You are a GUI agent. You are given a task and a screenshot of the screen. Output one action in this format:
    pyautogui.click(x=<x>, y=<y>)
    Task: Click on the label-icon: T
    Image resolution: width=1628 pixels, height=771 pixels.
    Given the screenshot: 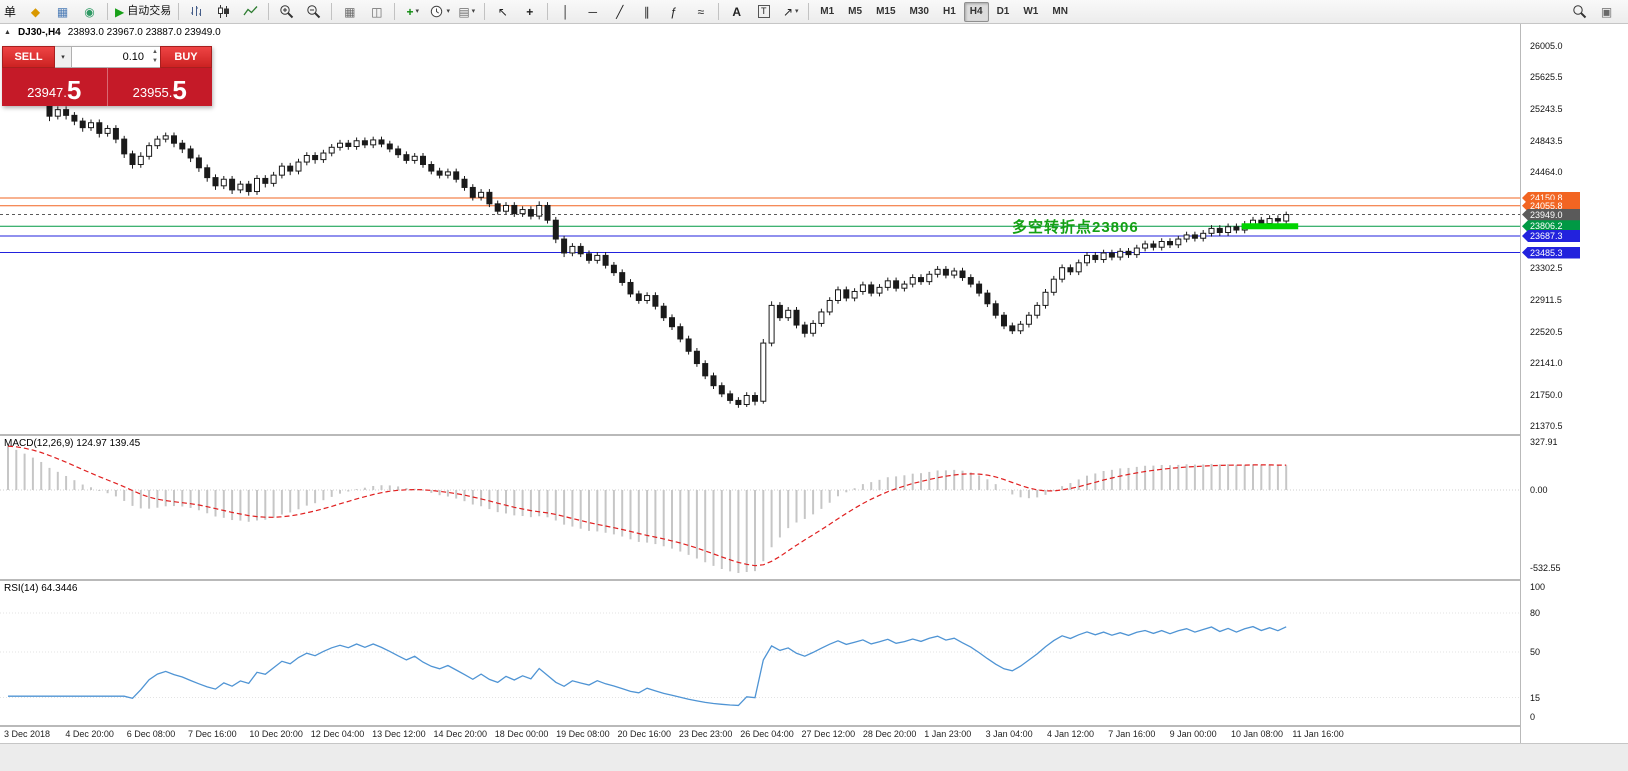 What is the action you would take?
    pyautogui.click(x=763, y=12)
    